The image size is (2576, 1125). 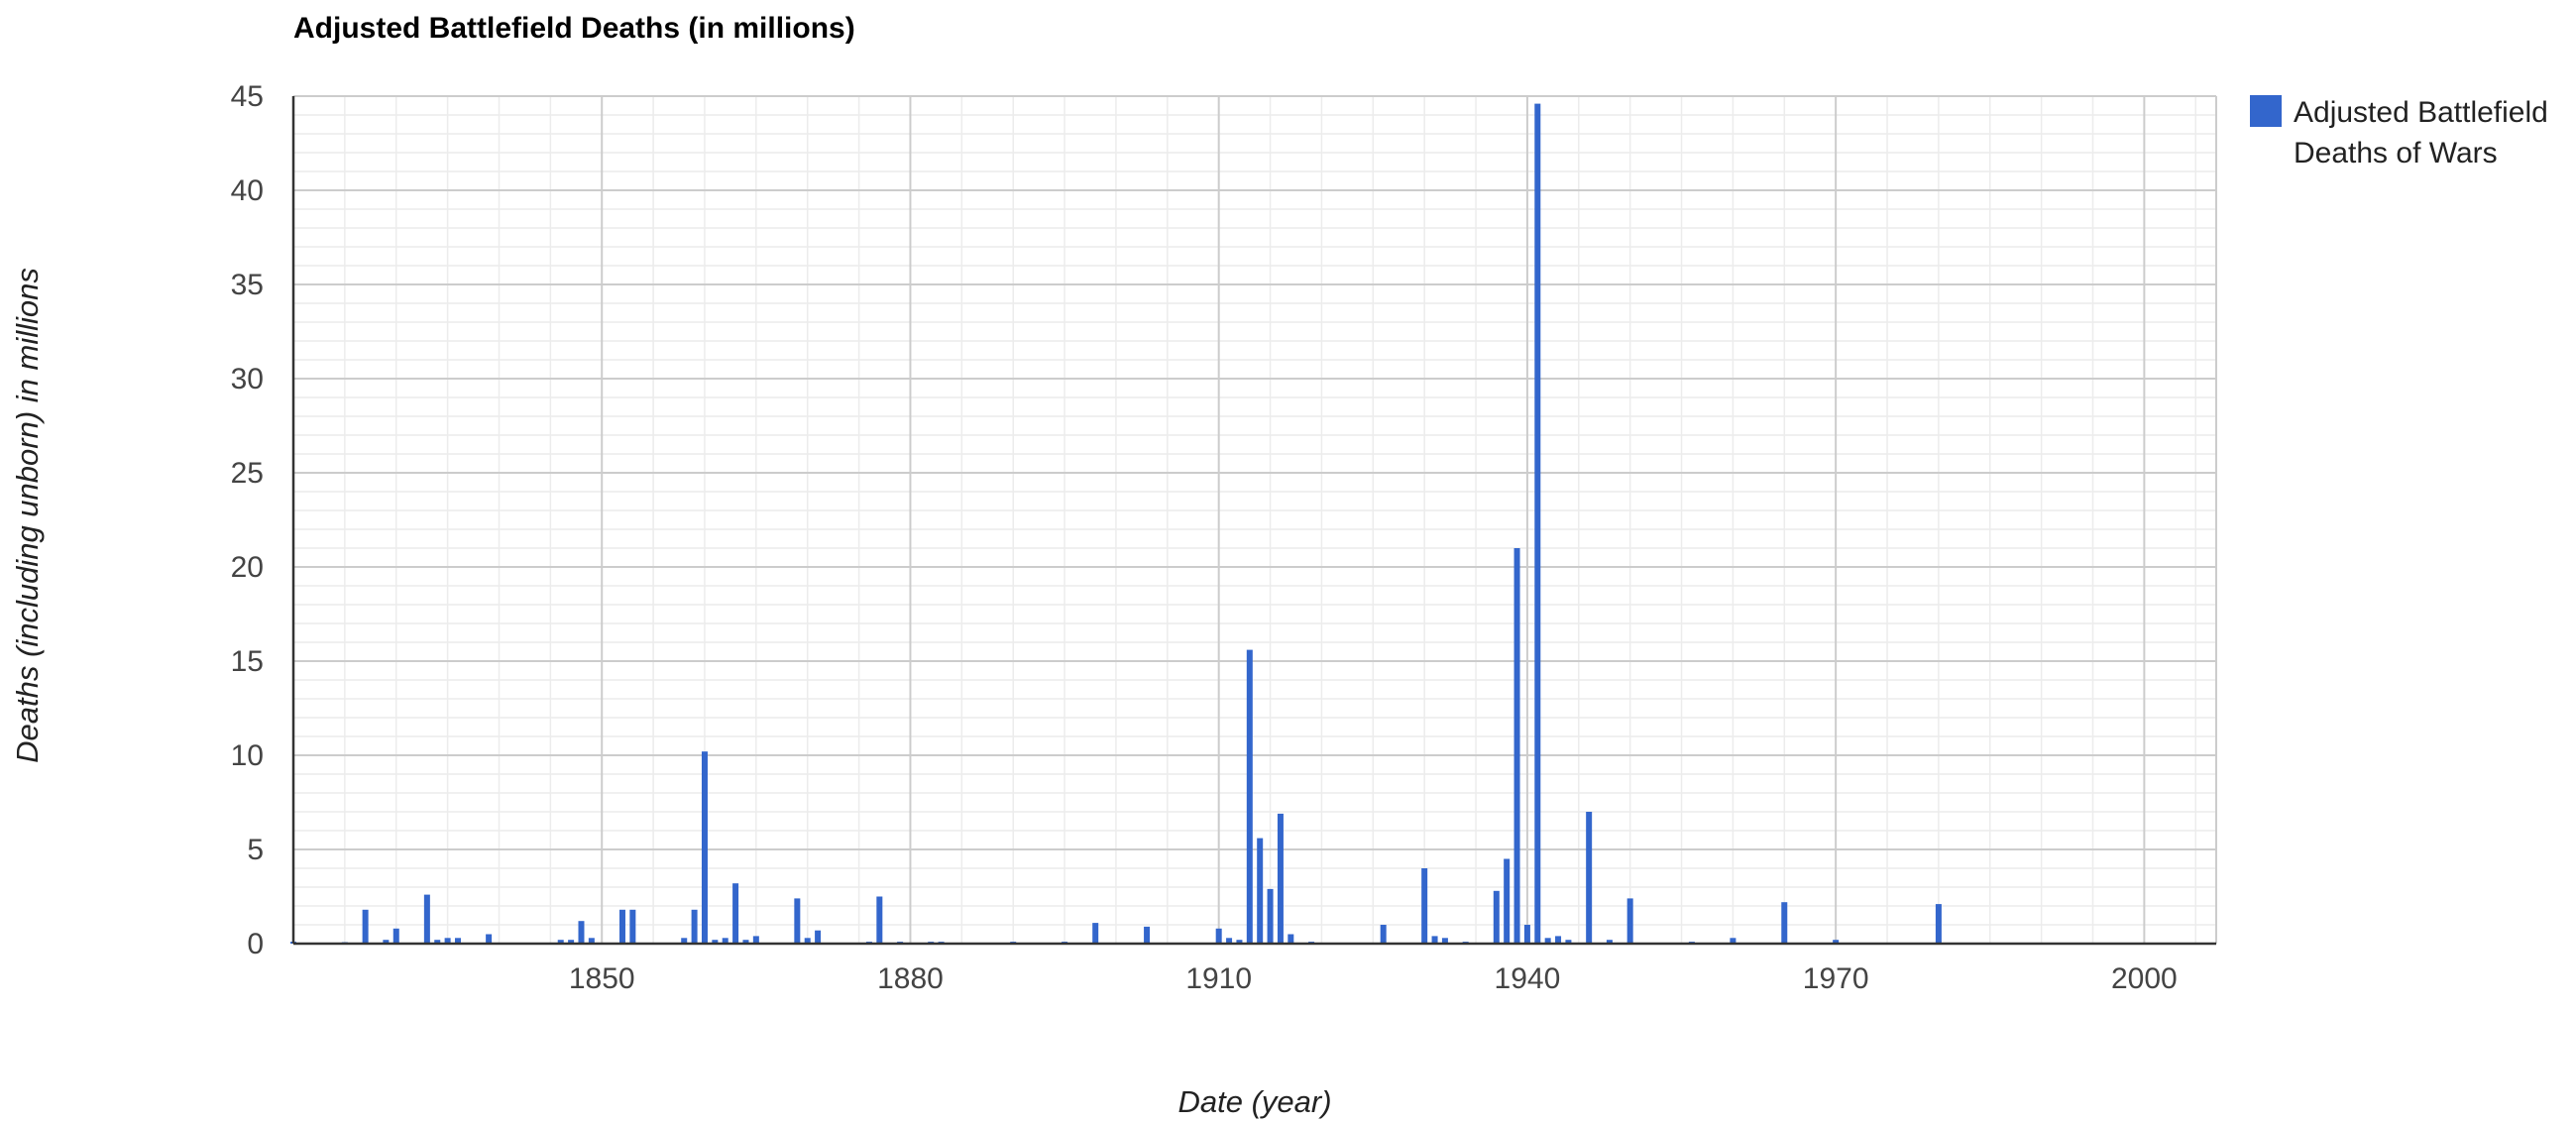 What do you see at coordinates (247, 191) in the screenshot?
I see `y-tick-label: 40` at bounding box center [247, 191].